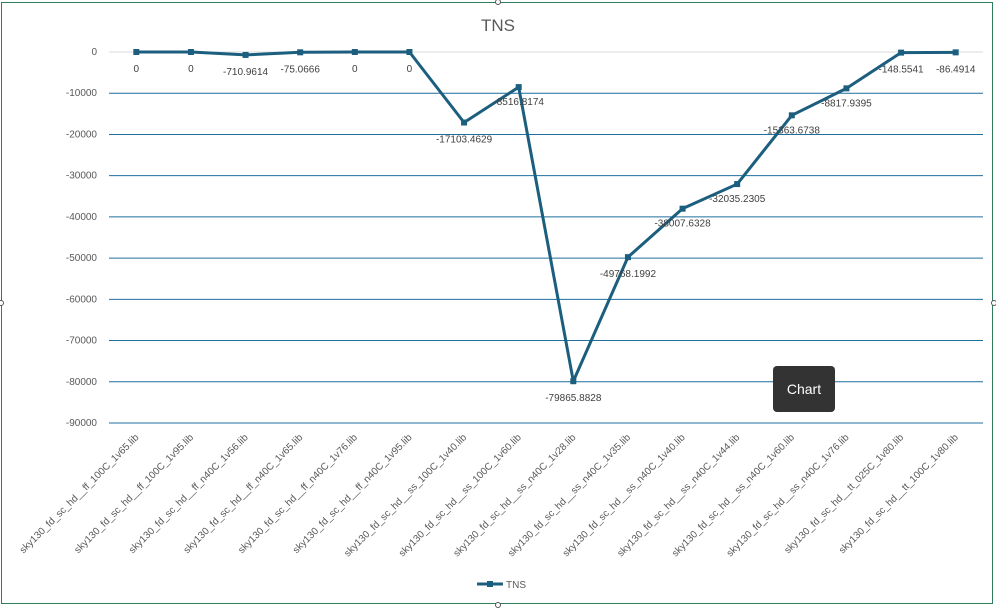 The image size is (996, 608). I want to click on x-tick-label: sky130_fd_sc_hd__ff_n40C_1v76.lib, so click(298, 494).